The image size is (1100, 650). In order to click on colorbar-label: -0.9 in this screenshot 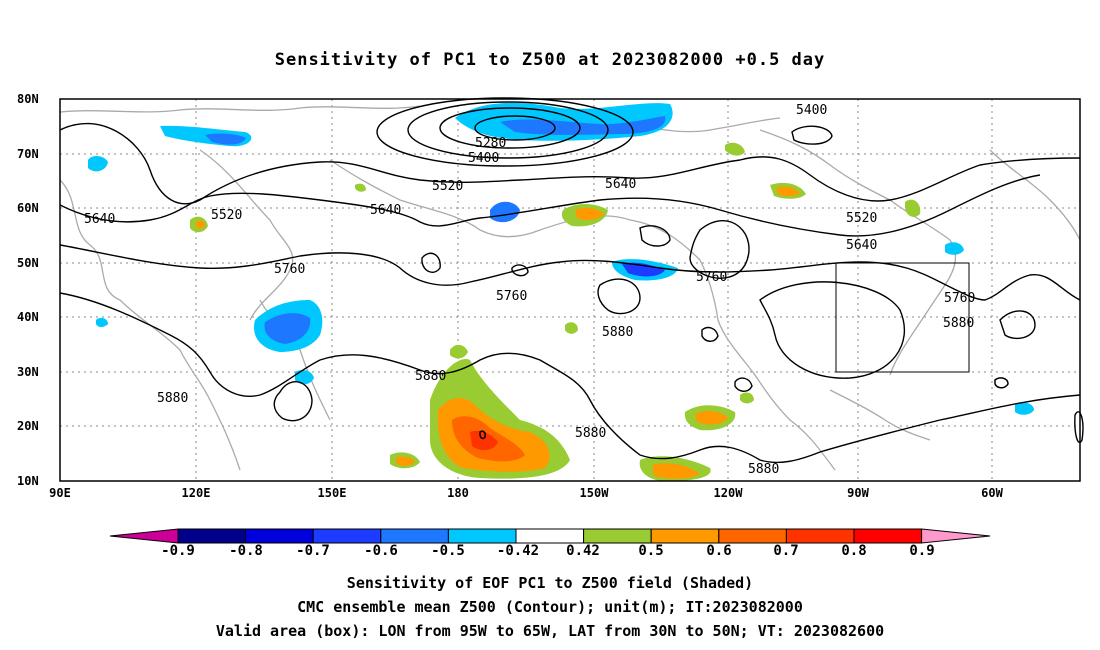, I will do `click(178, 551)`.